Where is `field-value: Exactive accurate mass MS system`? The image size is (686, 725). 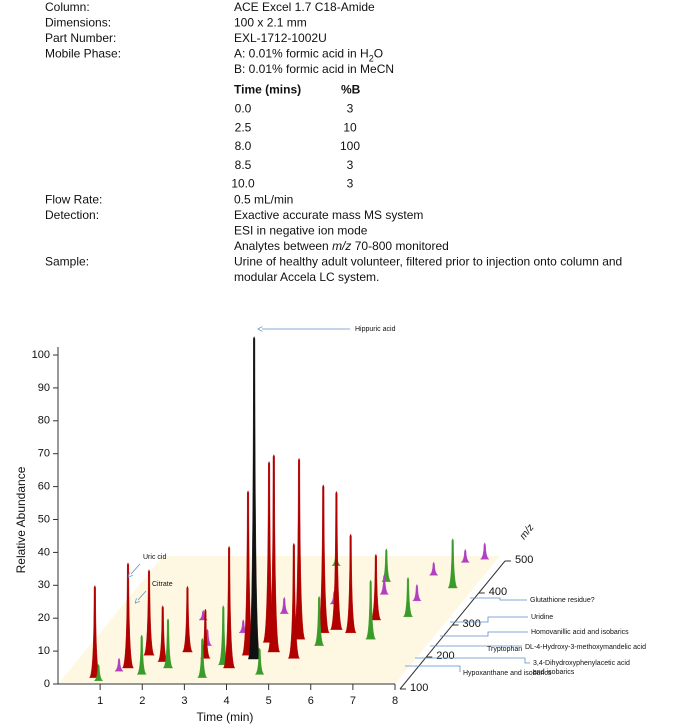 field-value: Exactive accurate mass MS system is located at coordinates (328, 215).